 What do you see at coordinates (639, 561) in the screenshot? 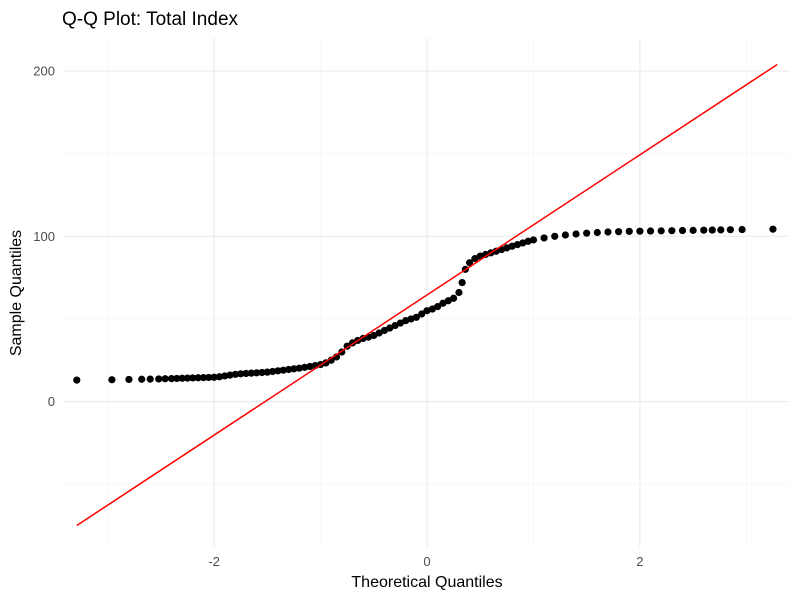
I see `x-tick-label: 2` at bounding box center [639, 561].